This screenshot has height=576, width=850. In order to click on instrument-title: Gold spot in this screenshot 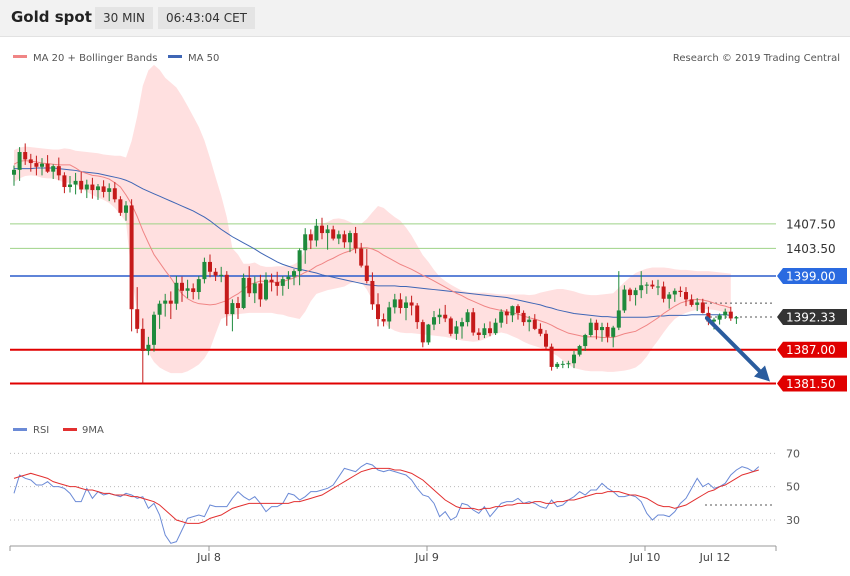, I will do `click(51, 17)`.